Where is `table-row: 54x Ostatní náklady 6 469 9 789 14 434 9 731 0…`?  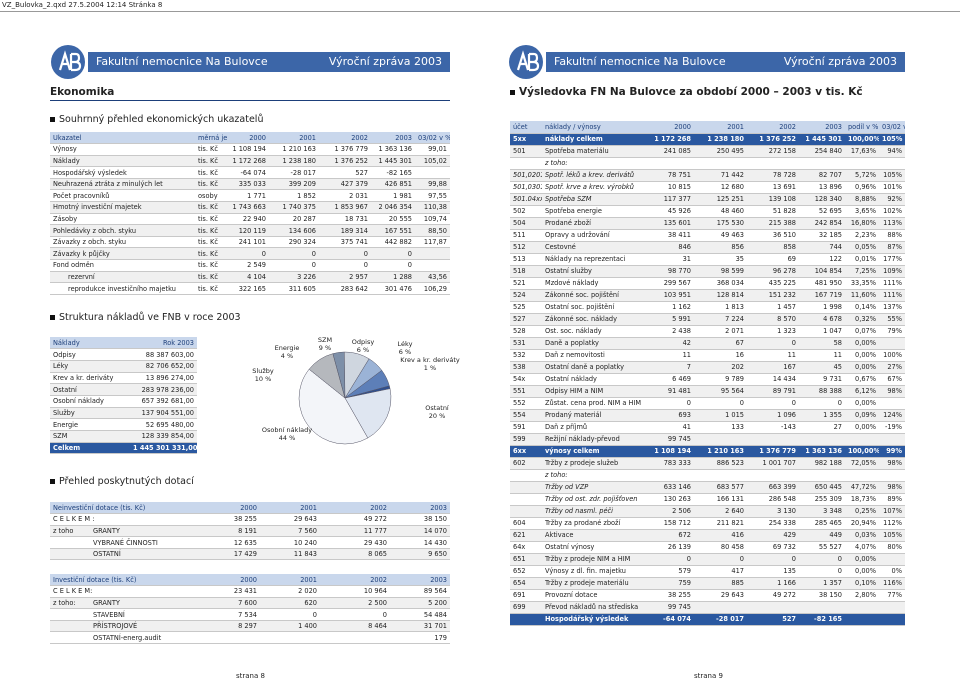
table-row: 54x Ostatní náklady 6 469 9 789 14 434 9 731 0… is located at coordinates (707, 379).